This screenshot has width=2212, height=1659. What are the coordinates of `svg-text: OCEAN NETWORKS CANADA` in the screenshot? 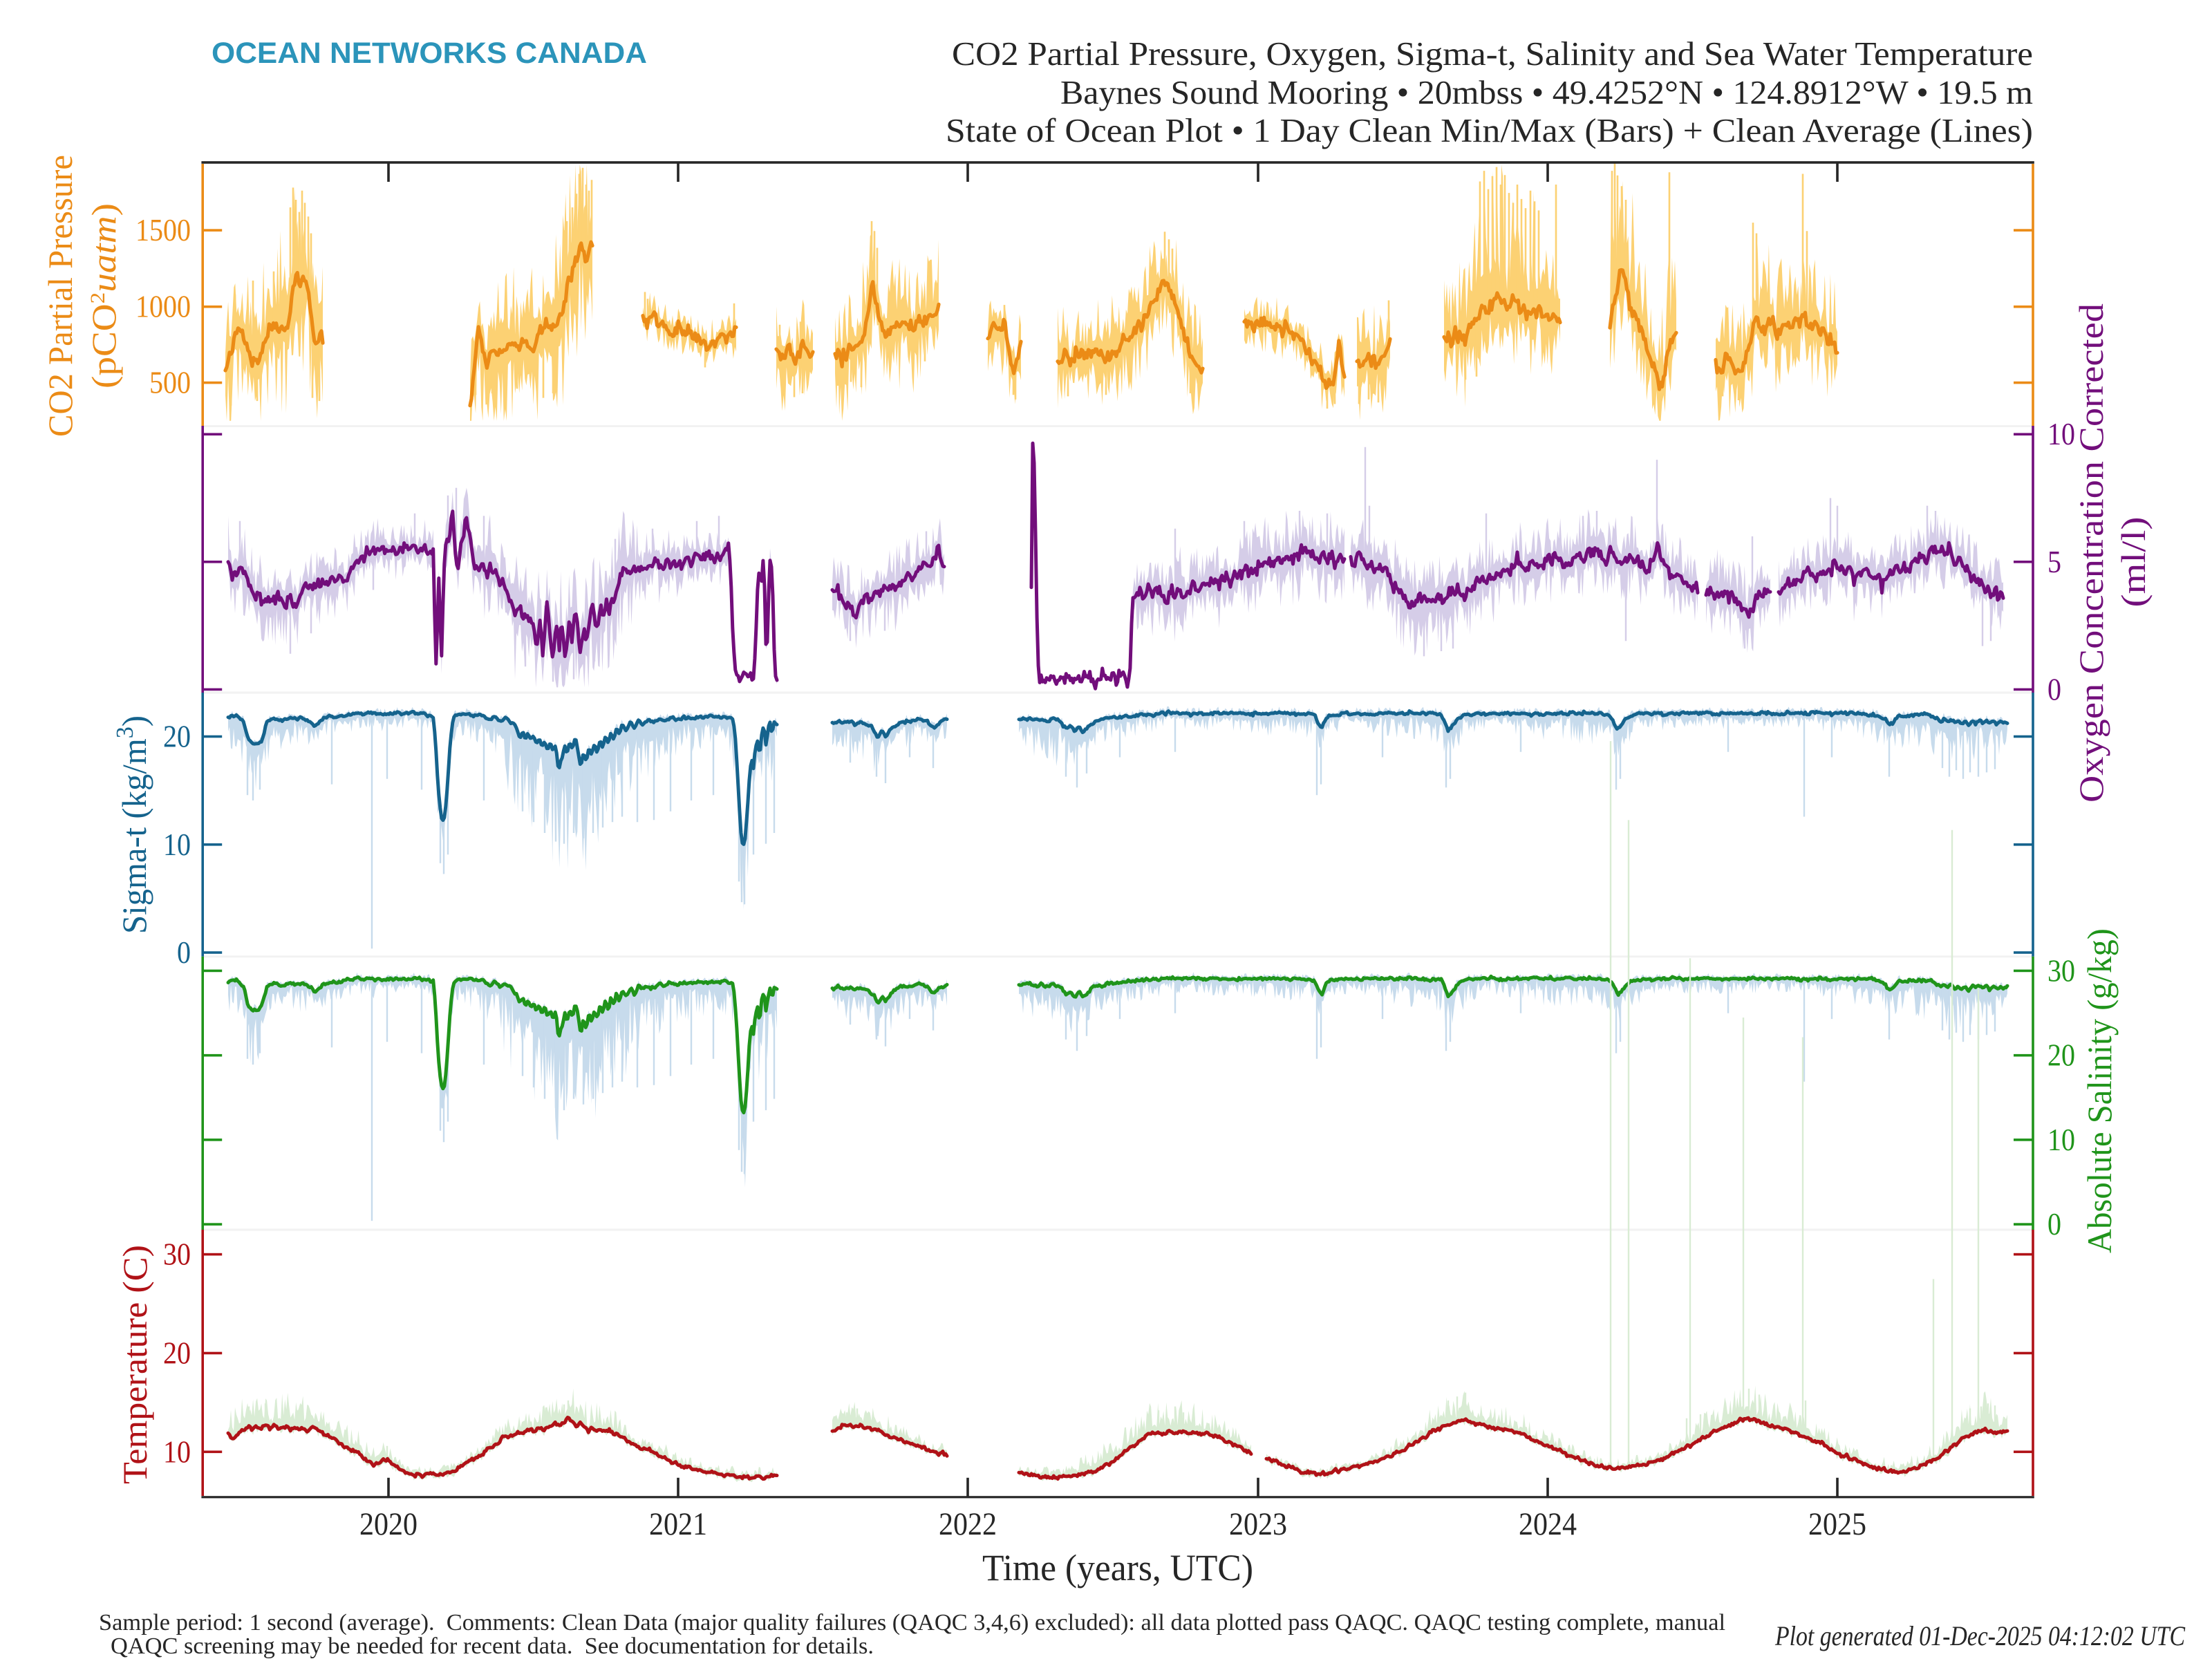 It's located at (429, 54).